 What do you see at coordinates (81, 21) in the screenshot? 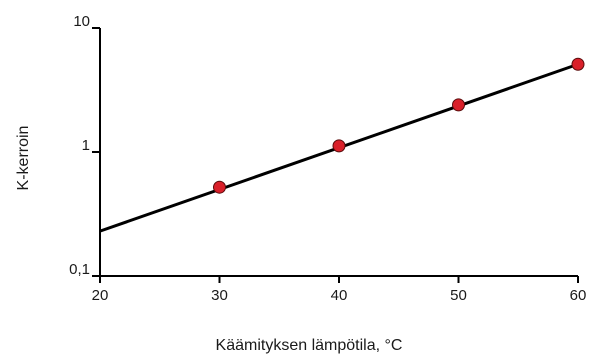
I see `y-tick-label: 10` at bounding box center [81, 21].